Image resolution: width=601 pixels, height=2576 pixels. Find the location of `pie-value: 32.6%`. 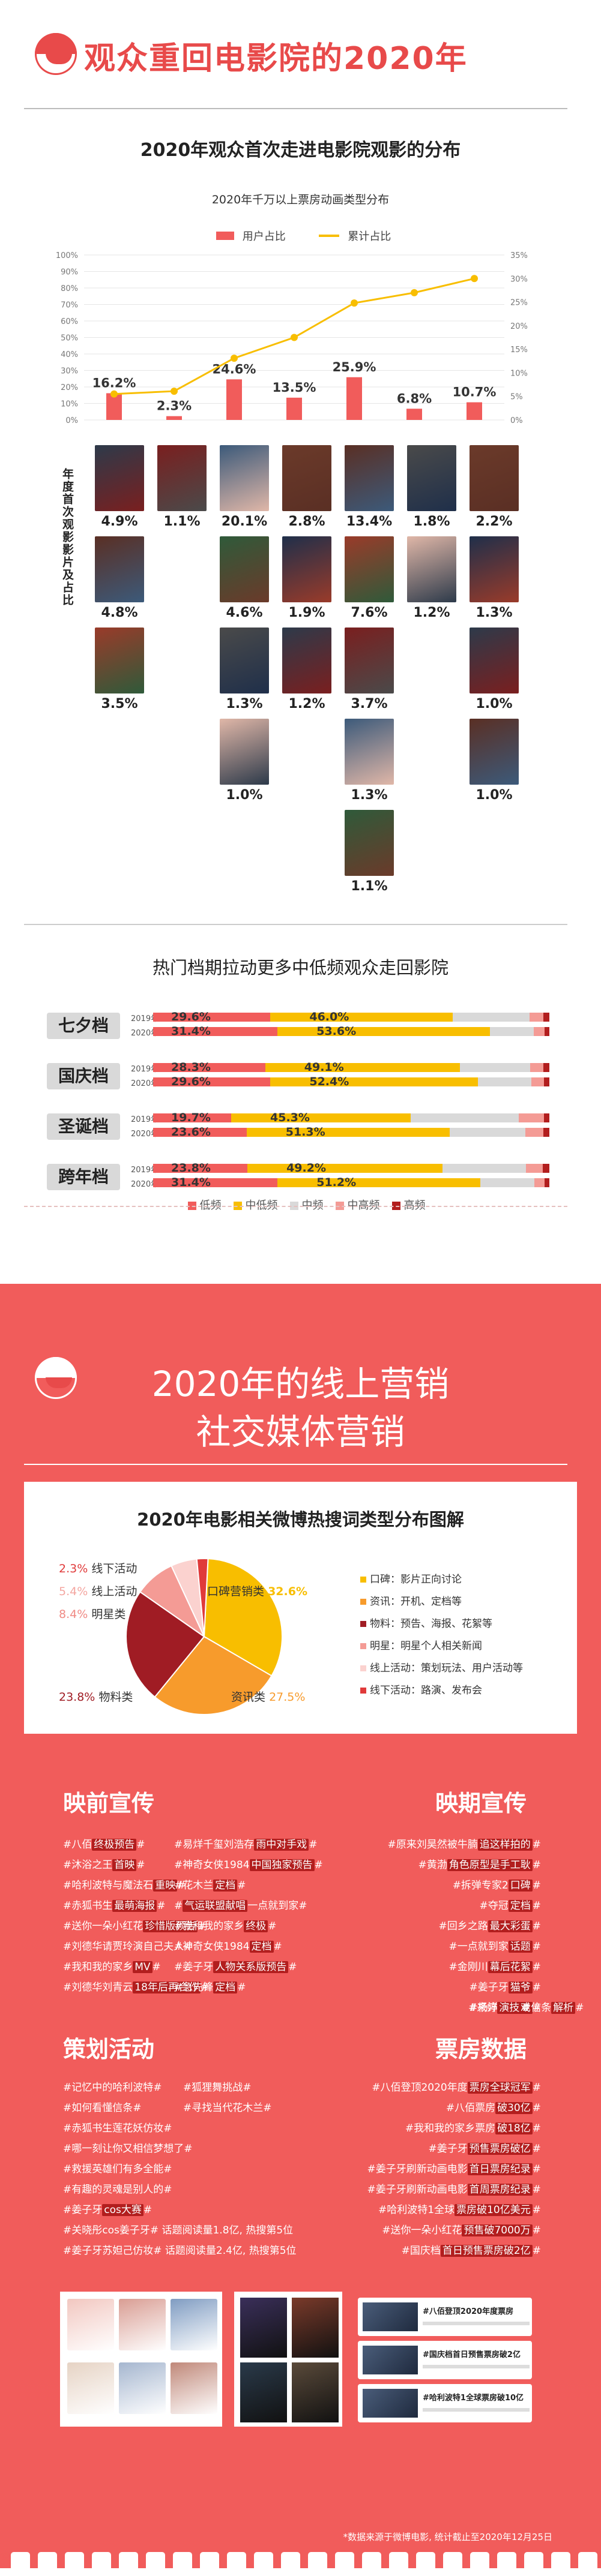

pie-value: 32.6% is located at coordinates (287, 1591).